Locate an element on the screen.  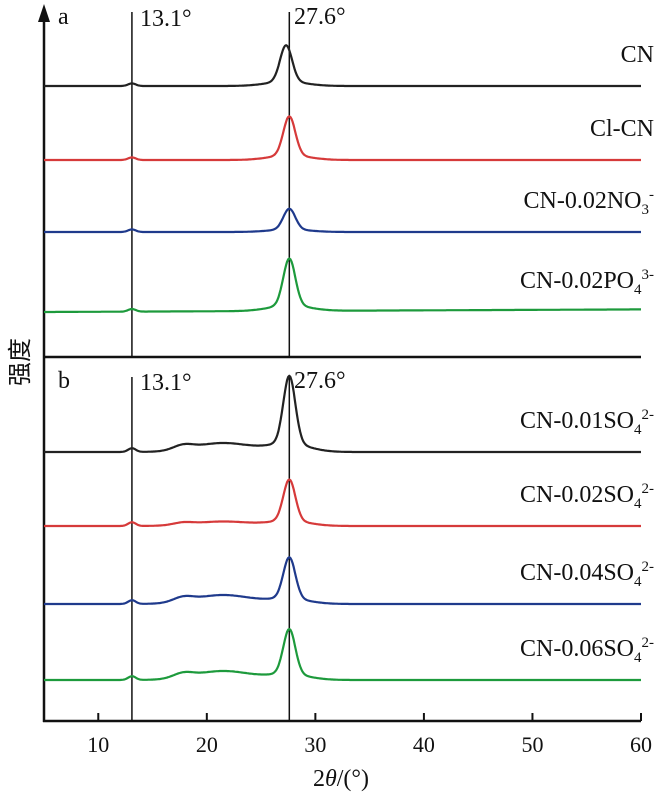
legend-label-a-4: CN-0.02PO43- is located at coordinates (587, 282).